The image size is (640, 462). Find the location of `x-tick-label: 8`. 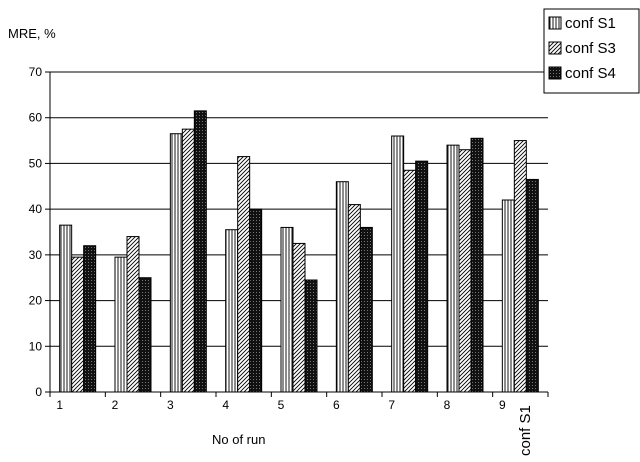

x-tick-label: 8 is located at coordinates (447, 405).